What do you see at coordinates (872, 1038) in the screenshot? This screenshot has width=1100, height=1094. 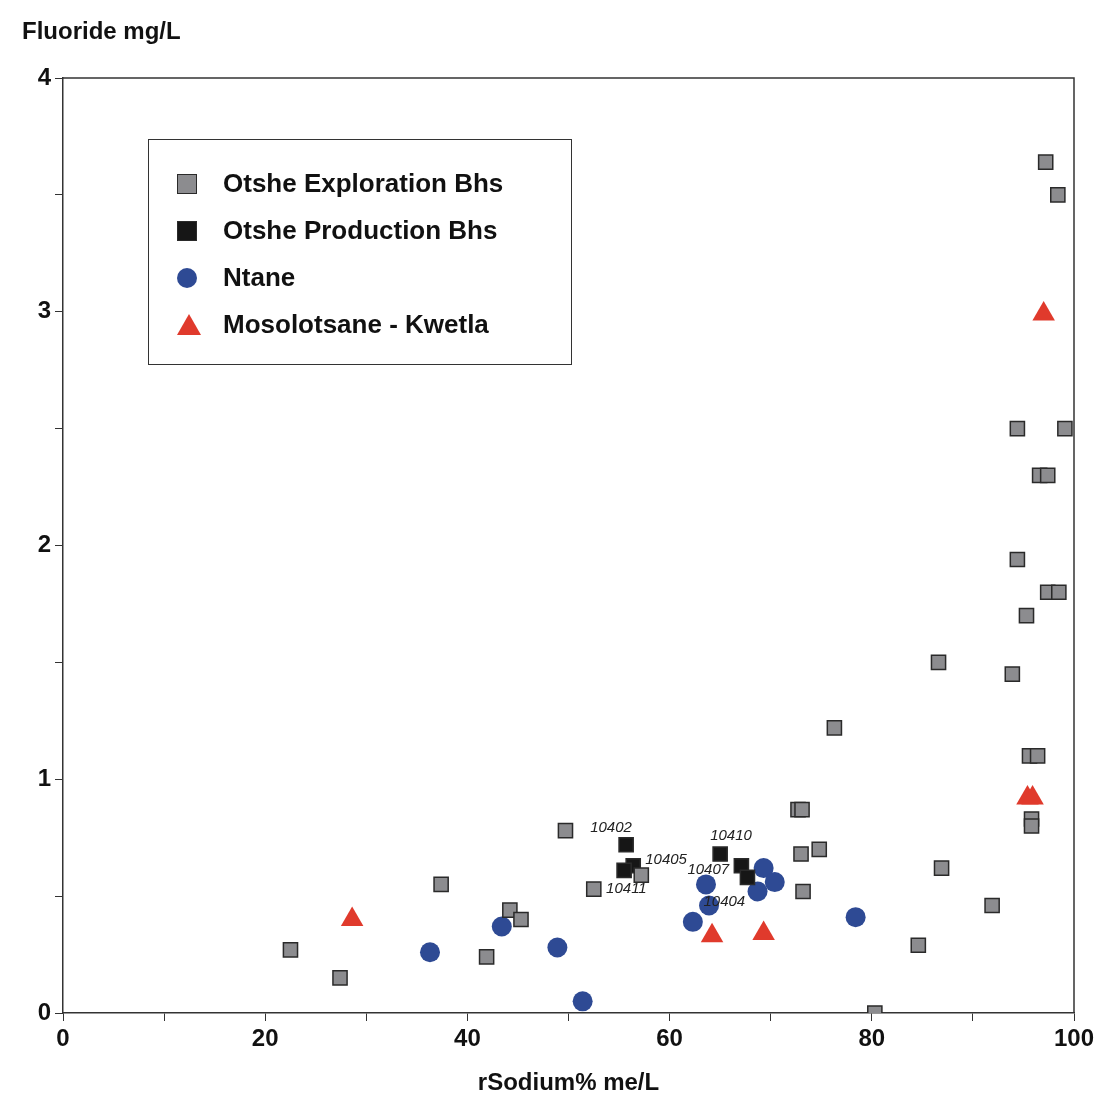 I see `x-tick-label: 80` at bounding box center [872, 1038].